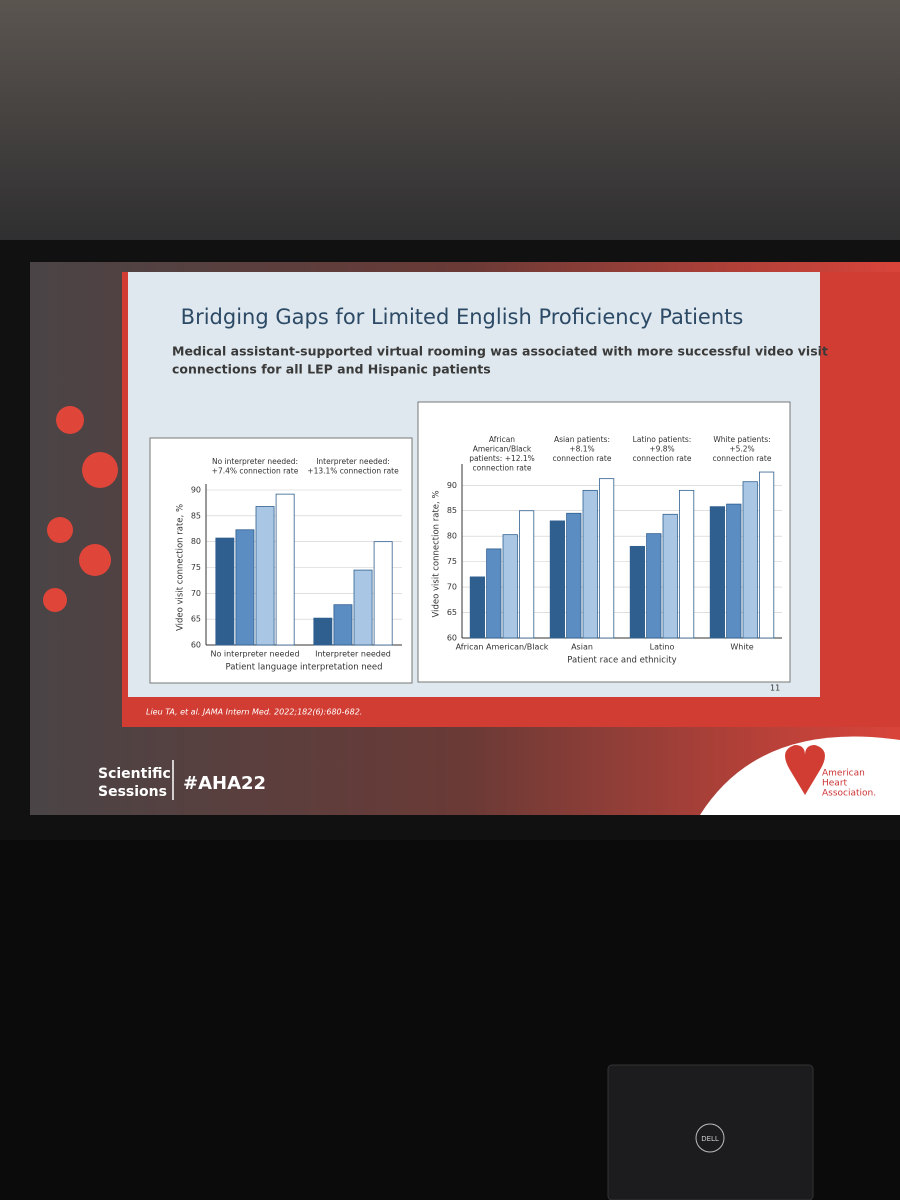  I want to click on x-axis-label: Patient race and ethnicity, so click(621, 661).